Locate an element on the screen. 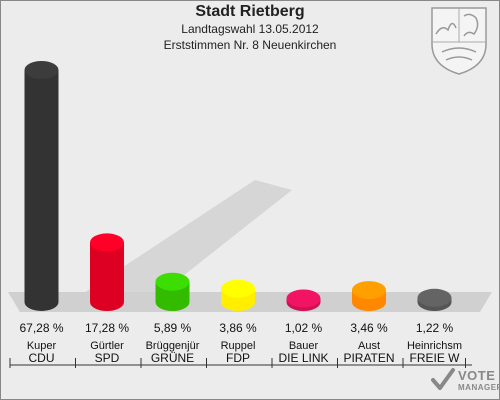 Image resolution: width=500 pixels, height=400 pixels. value-label: 67,28 % is located at coordinates (41, 328).